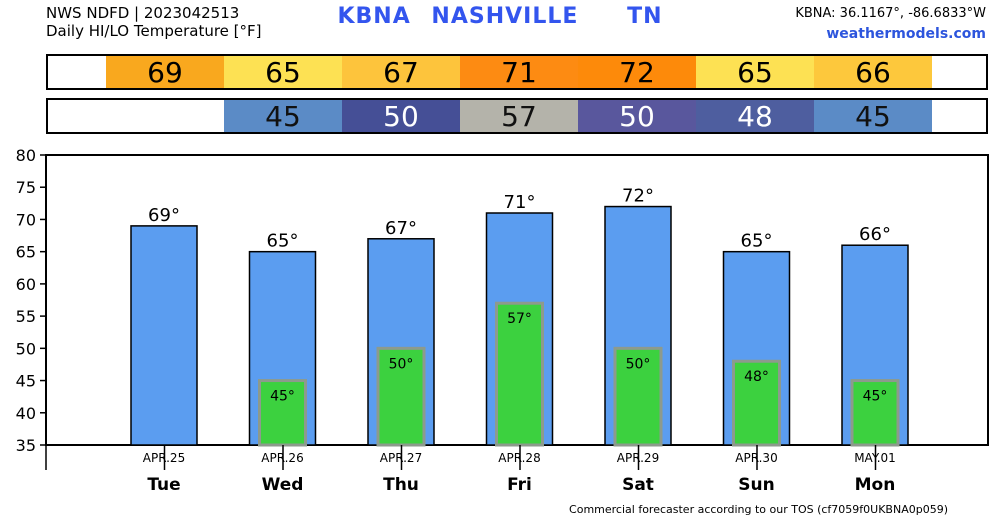  Describe the element at coordinates (401, 485) in the screenshot. I see `day-label: Thu` at that location.